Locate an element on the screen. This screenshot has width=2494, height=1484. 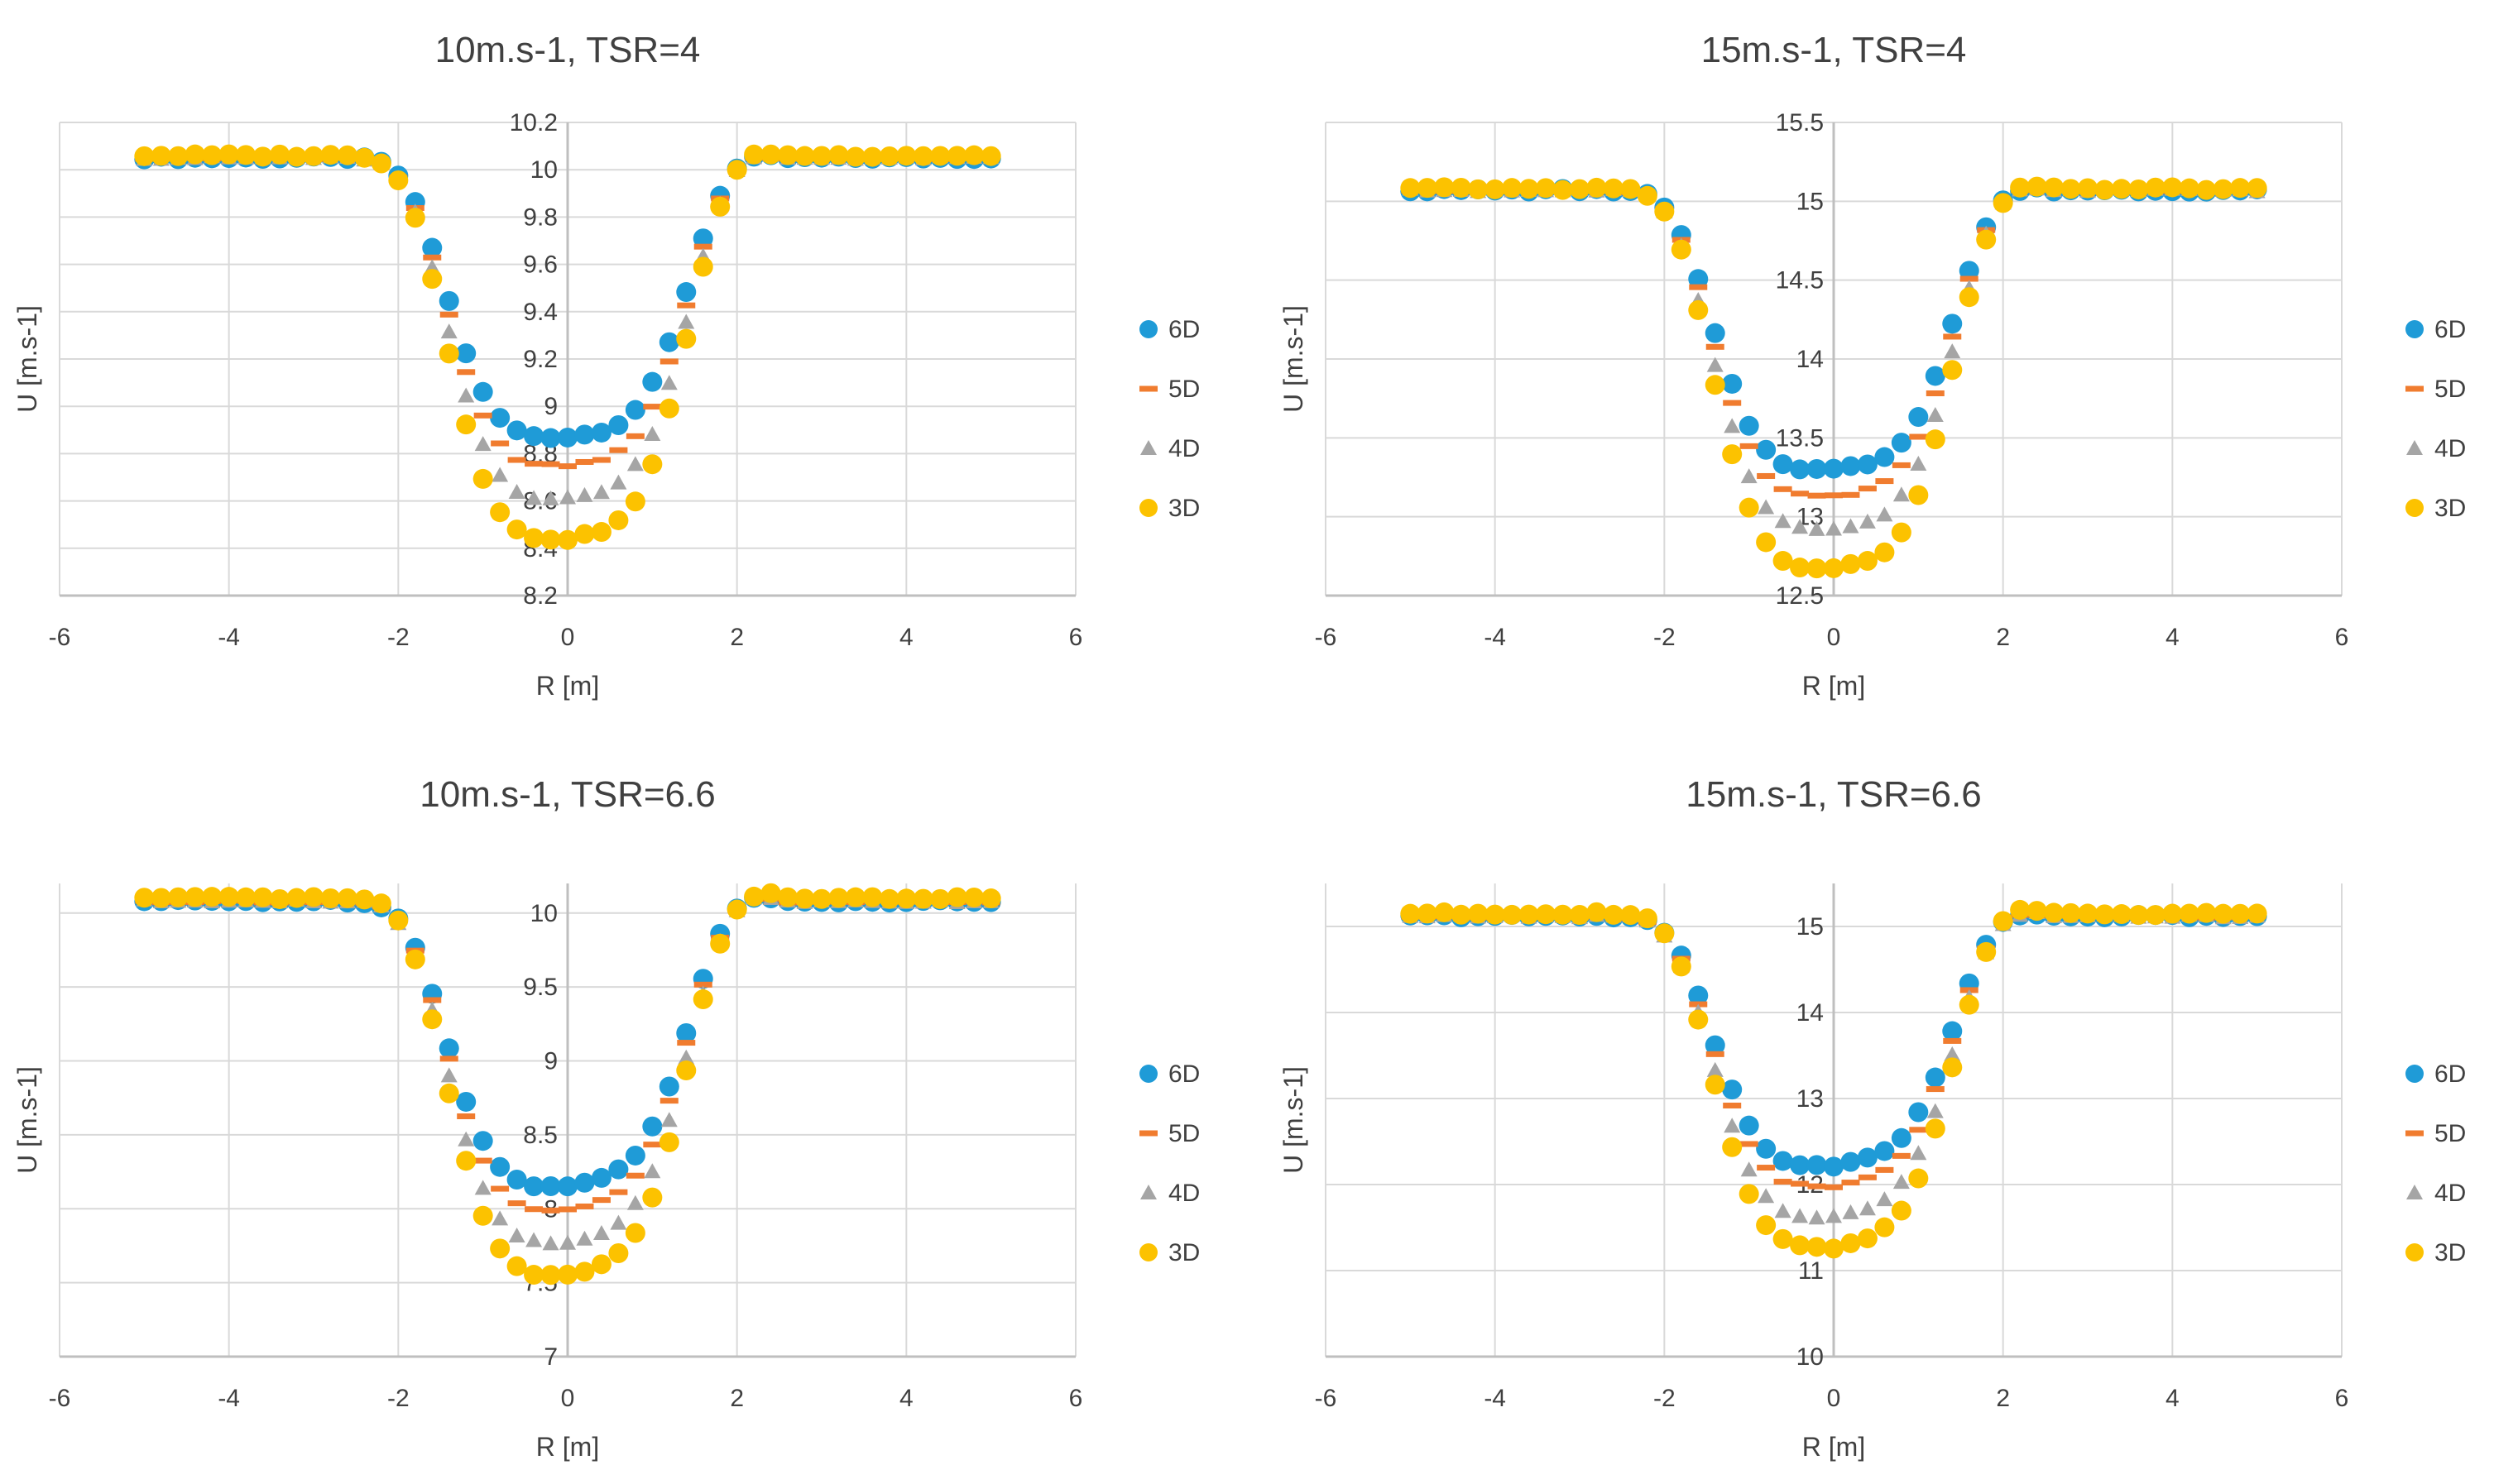
x-tick-label: -2 is located at coordinates (398, 1398).